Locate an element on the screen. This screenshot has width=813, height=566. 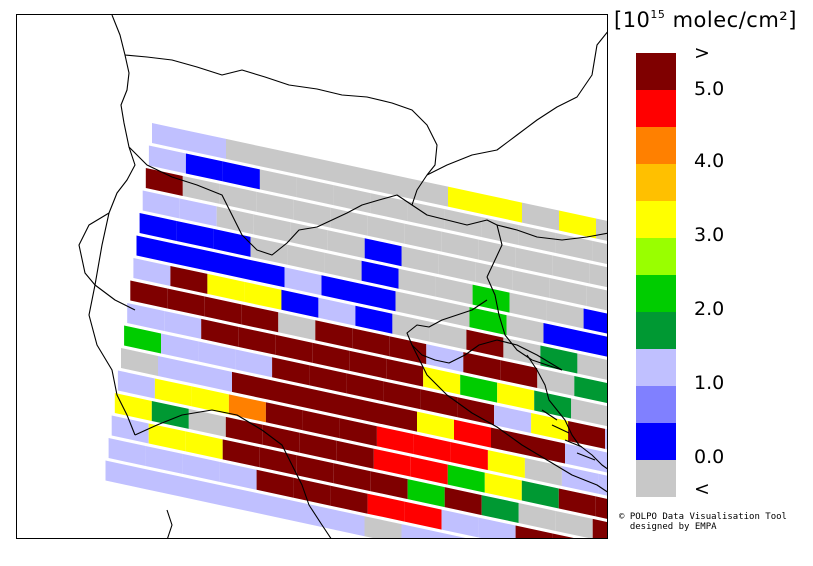
border-austria-germany is located at coordinates (516, 103).